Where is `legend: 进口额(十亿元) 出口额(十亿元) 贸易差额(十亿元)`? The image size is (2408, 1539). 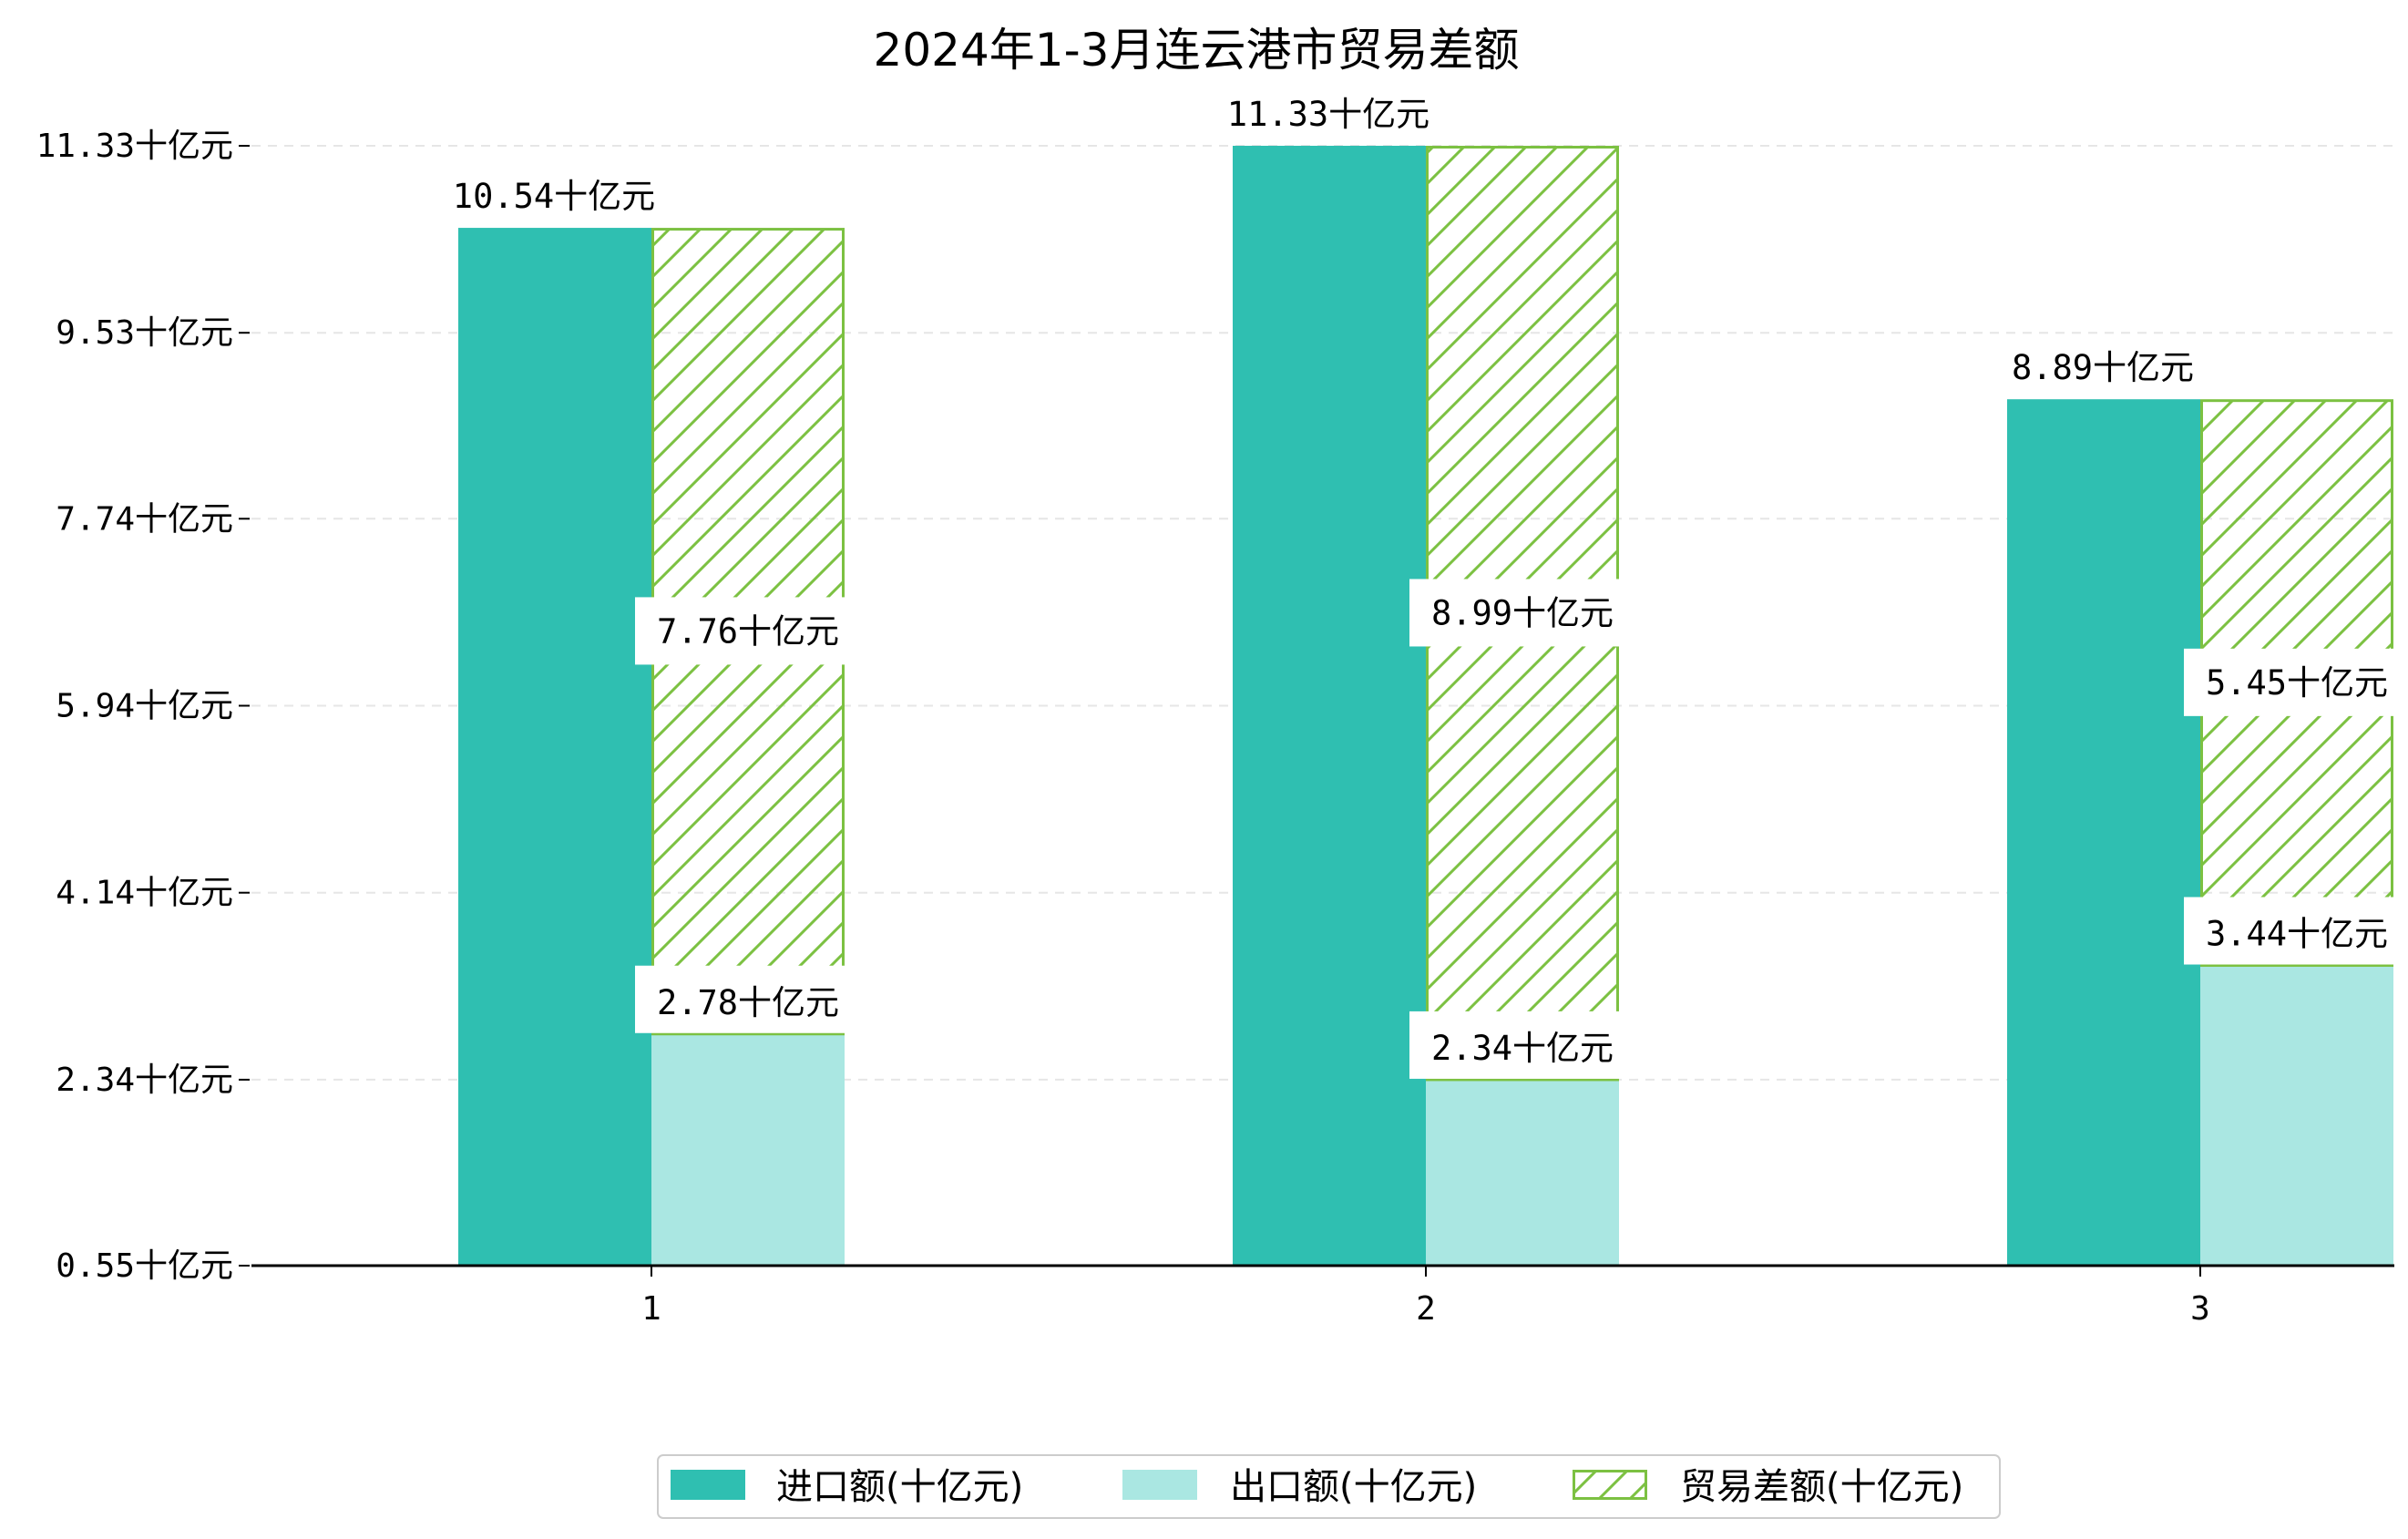
legend: 进口额(十亿元) 出口额(十亿元) 贸易差额(十亿元) is located at coordinates (1329, 1486).